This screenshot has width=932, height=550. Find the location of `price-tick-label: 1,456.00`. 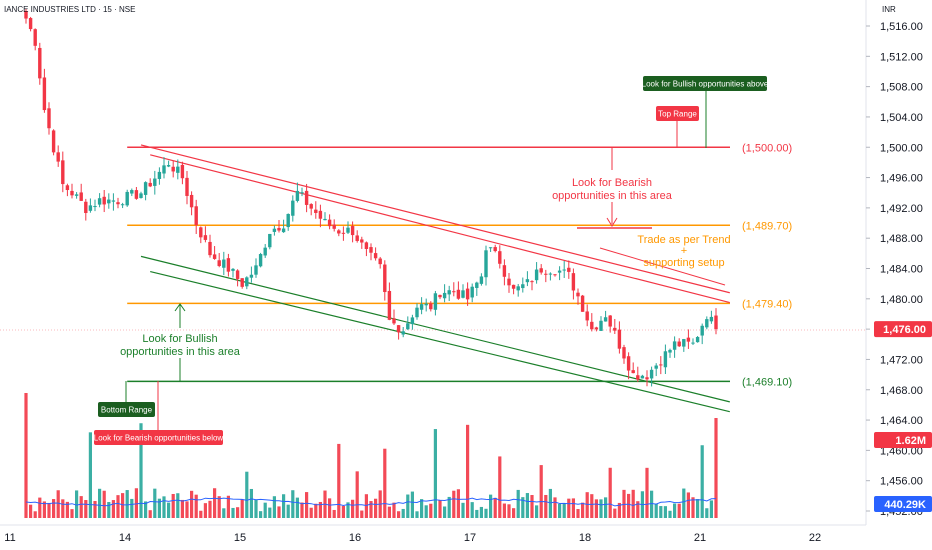

price-tick-label: 1,456.00 is located at coordinates (901, 482).